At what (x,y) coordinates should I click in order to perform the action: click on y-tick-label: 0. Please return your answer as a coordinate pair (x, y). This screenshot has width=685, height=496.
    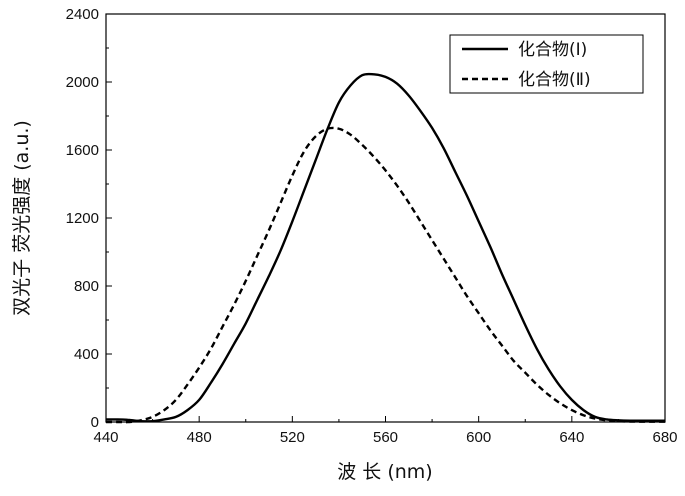
    Looking at the image, I should click on (95, 422).